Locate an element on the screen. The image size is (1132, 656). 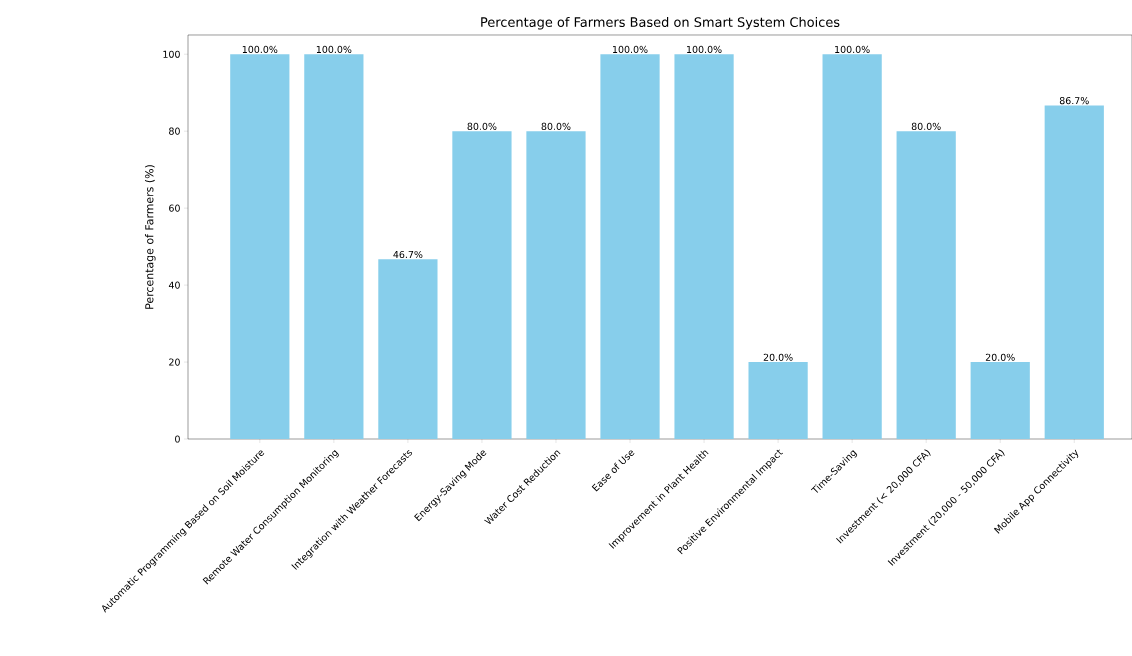
y-tick-label: 20 is located at coordinates (174, 362).